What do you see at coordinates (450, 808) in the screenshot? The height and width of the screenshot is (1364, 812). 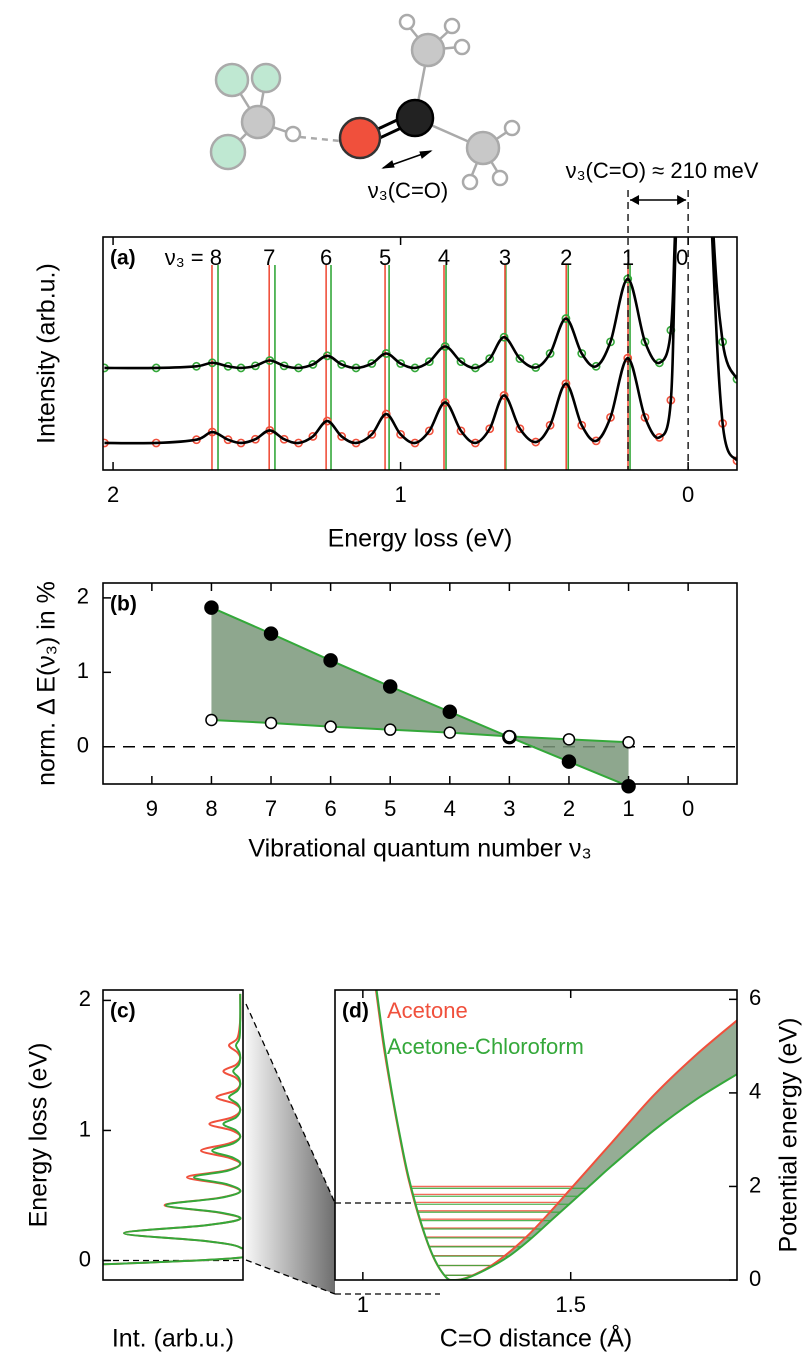 I see `x-tick-label: 4` at bounding box center [450, 808].